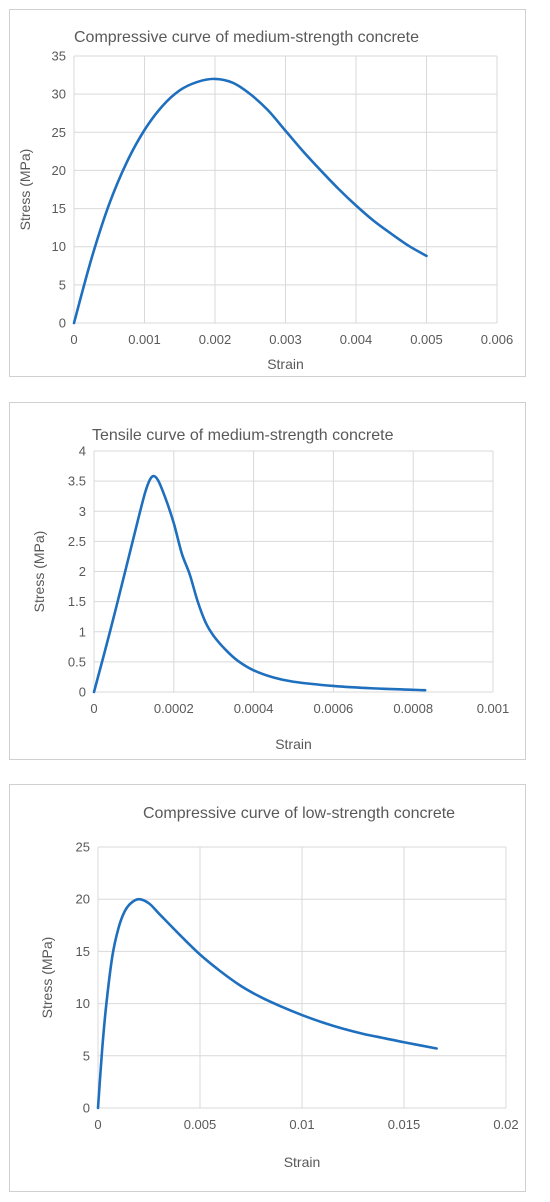 Image resolution: width=550 pixels, height=1202 pixels. I want to click on x-tick-label: 0.006, so click(497, 339).